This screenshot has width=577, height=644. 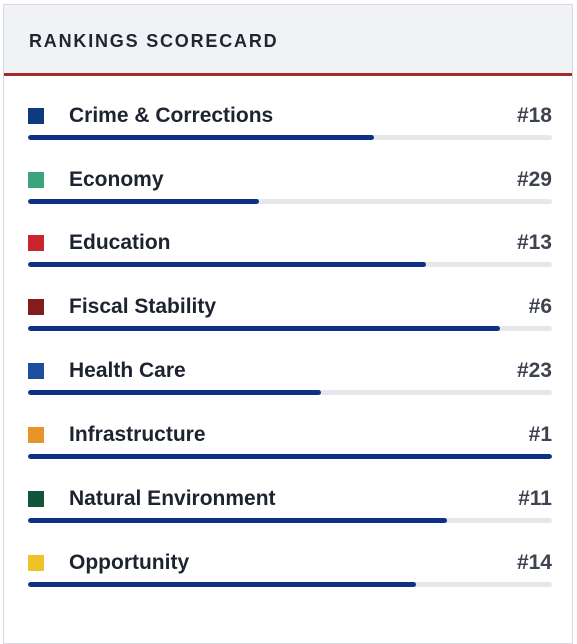 What do you see at coordinates (534, 179) in the screenshot?
I see `ranking-value: #29` at bounding box center [534, 179].